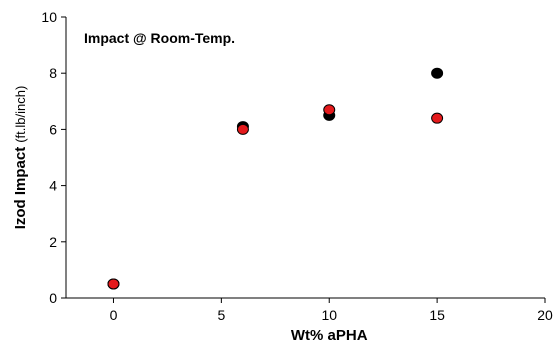 Image resolution: width=556 pixels, height=349 pixels. I want to click on y-tick-label: 2, so click(53, 242).